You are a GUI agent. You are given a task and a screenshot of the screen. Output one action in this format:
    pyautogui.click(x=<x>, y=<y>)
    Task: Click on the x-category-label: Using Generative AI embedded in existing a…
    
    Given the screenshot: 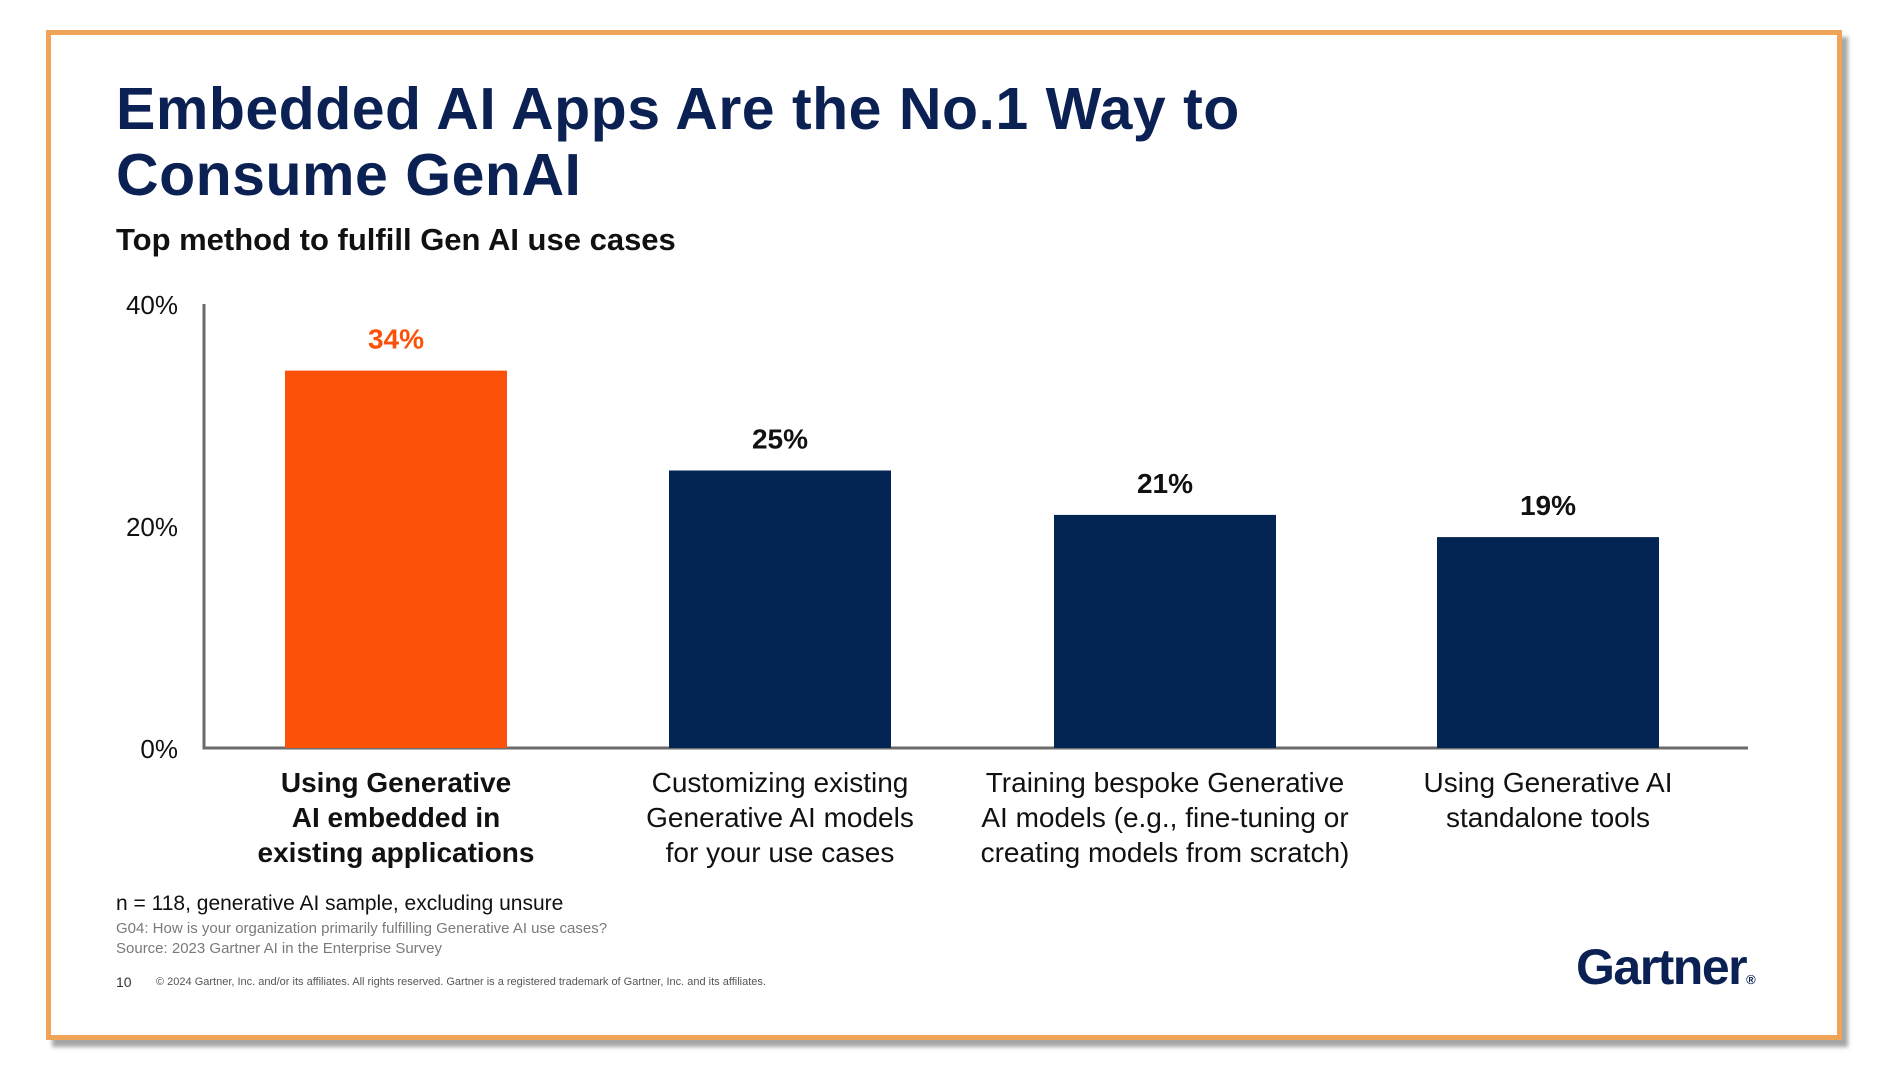 What is the action you would take?
    pyautogui.click(x=396, y=817)
    